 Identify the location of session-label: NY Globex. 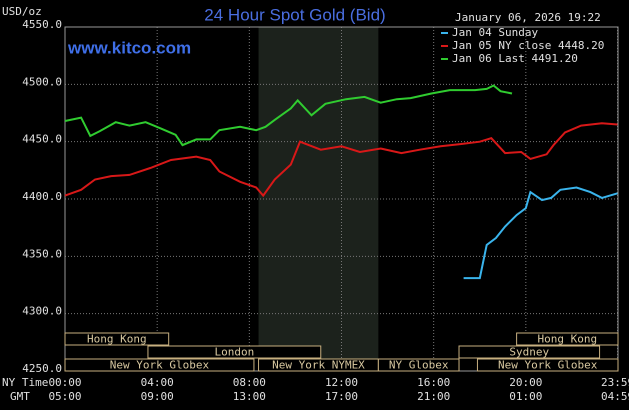
(419, 365).